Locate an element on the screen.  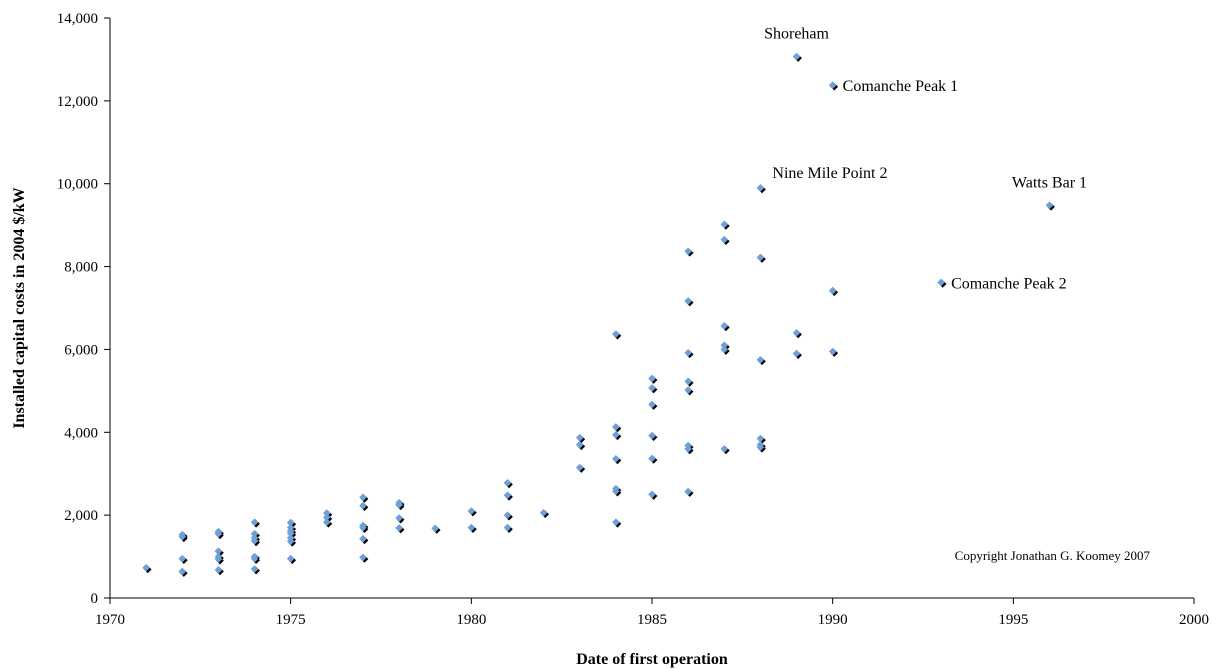
y-axis-title: Installed capital costs in 2004 $/kW is located at coordinates (19, 307).